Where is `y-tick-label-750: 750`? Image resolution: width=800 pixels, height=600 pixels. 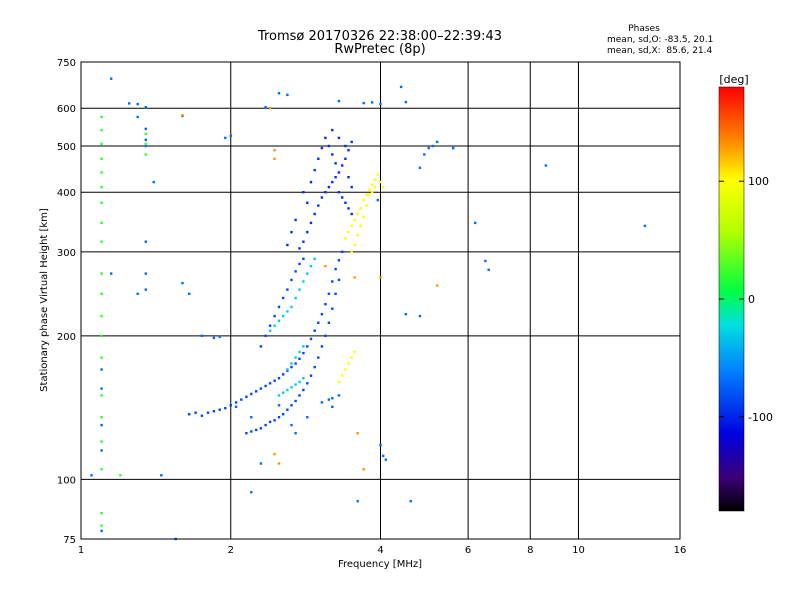
y-tick-label-750: 750 is located at coordinates (66, 63).